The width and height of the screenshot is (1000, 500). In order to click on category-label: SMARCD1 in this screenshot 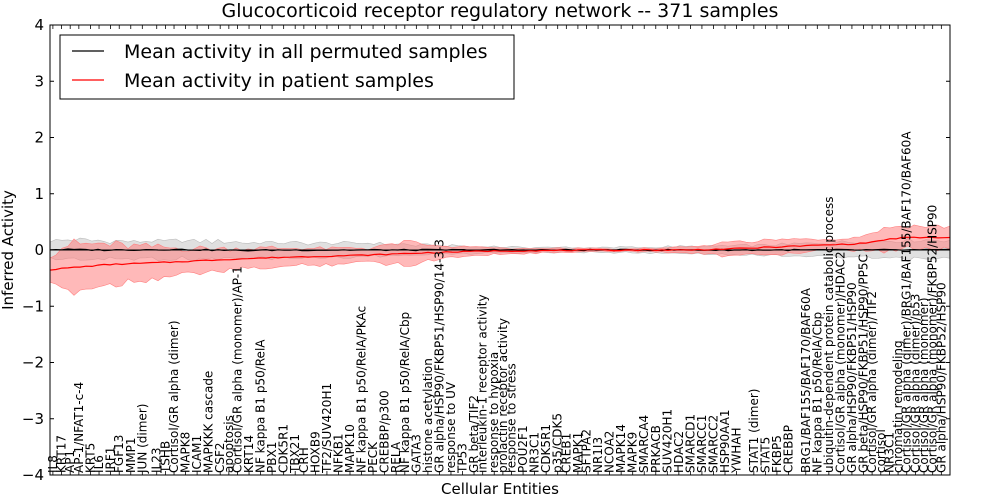, I will do `click(690, 443)`.